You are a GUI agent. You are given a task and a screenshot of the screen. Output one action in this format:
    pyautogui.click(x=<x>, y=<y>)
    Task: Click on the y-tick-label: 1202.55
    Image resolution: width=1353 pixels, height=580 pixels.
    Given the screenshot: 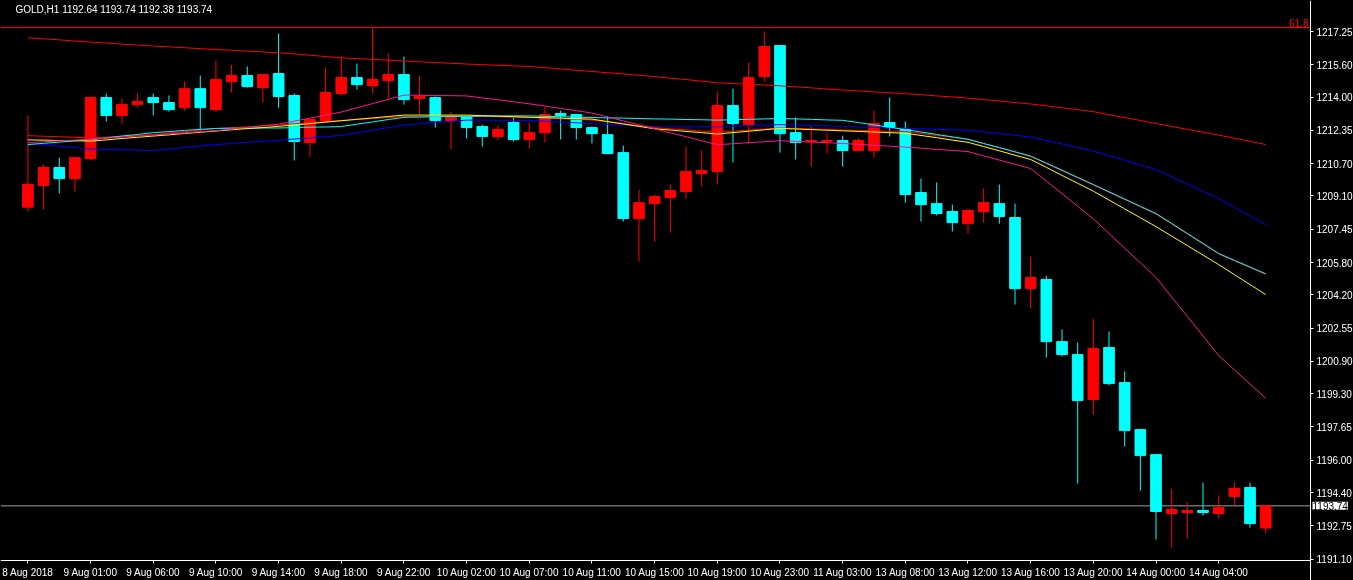 What is the action you would take?
    pyautogui.click(x=1334, y=329)
    